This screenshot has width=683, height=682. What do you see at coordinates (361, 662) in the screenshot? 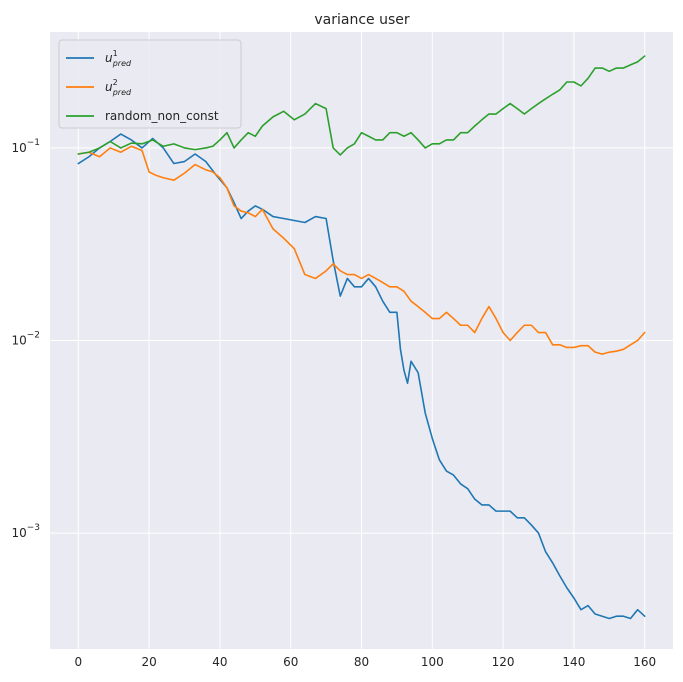
I see `x-tick-label: 80` at bounding box center [361, 662].